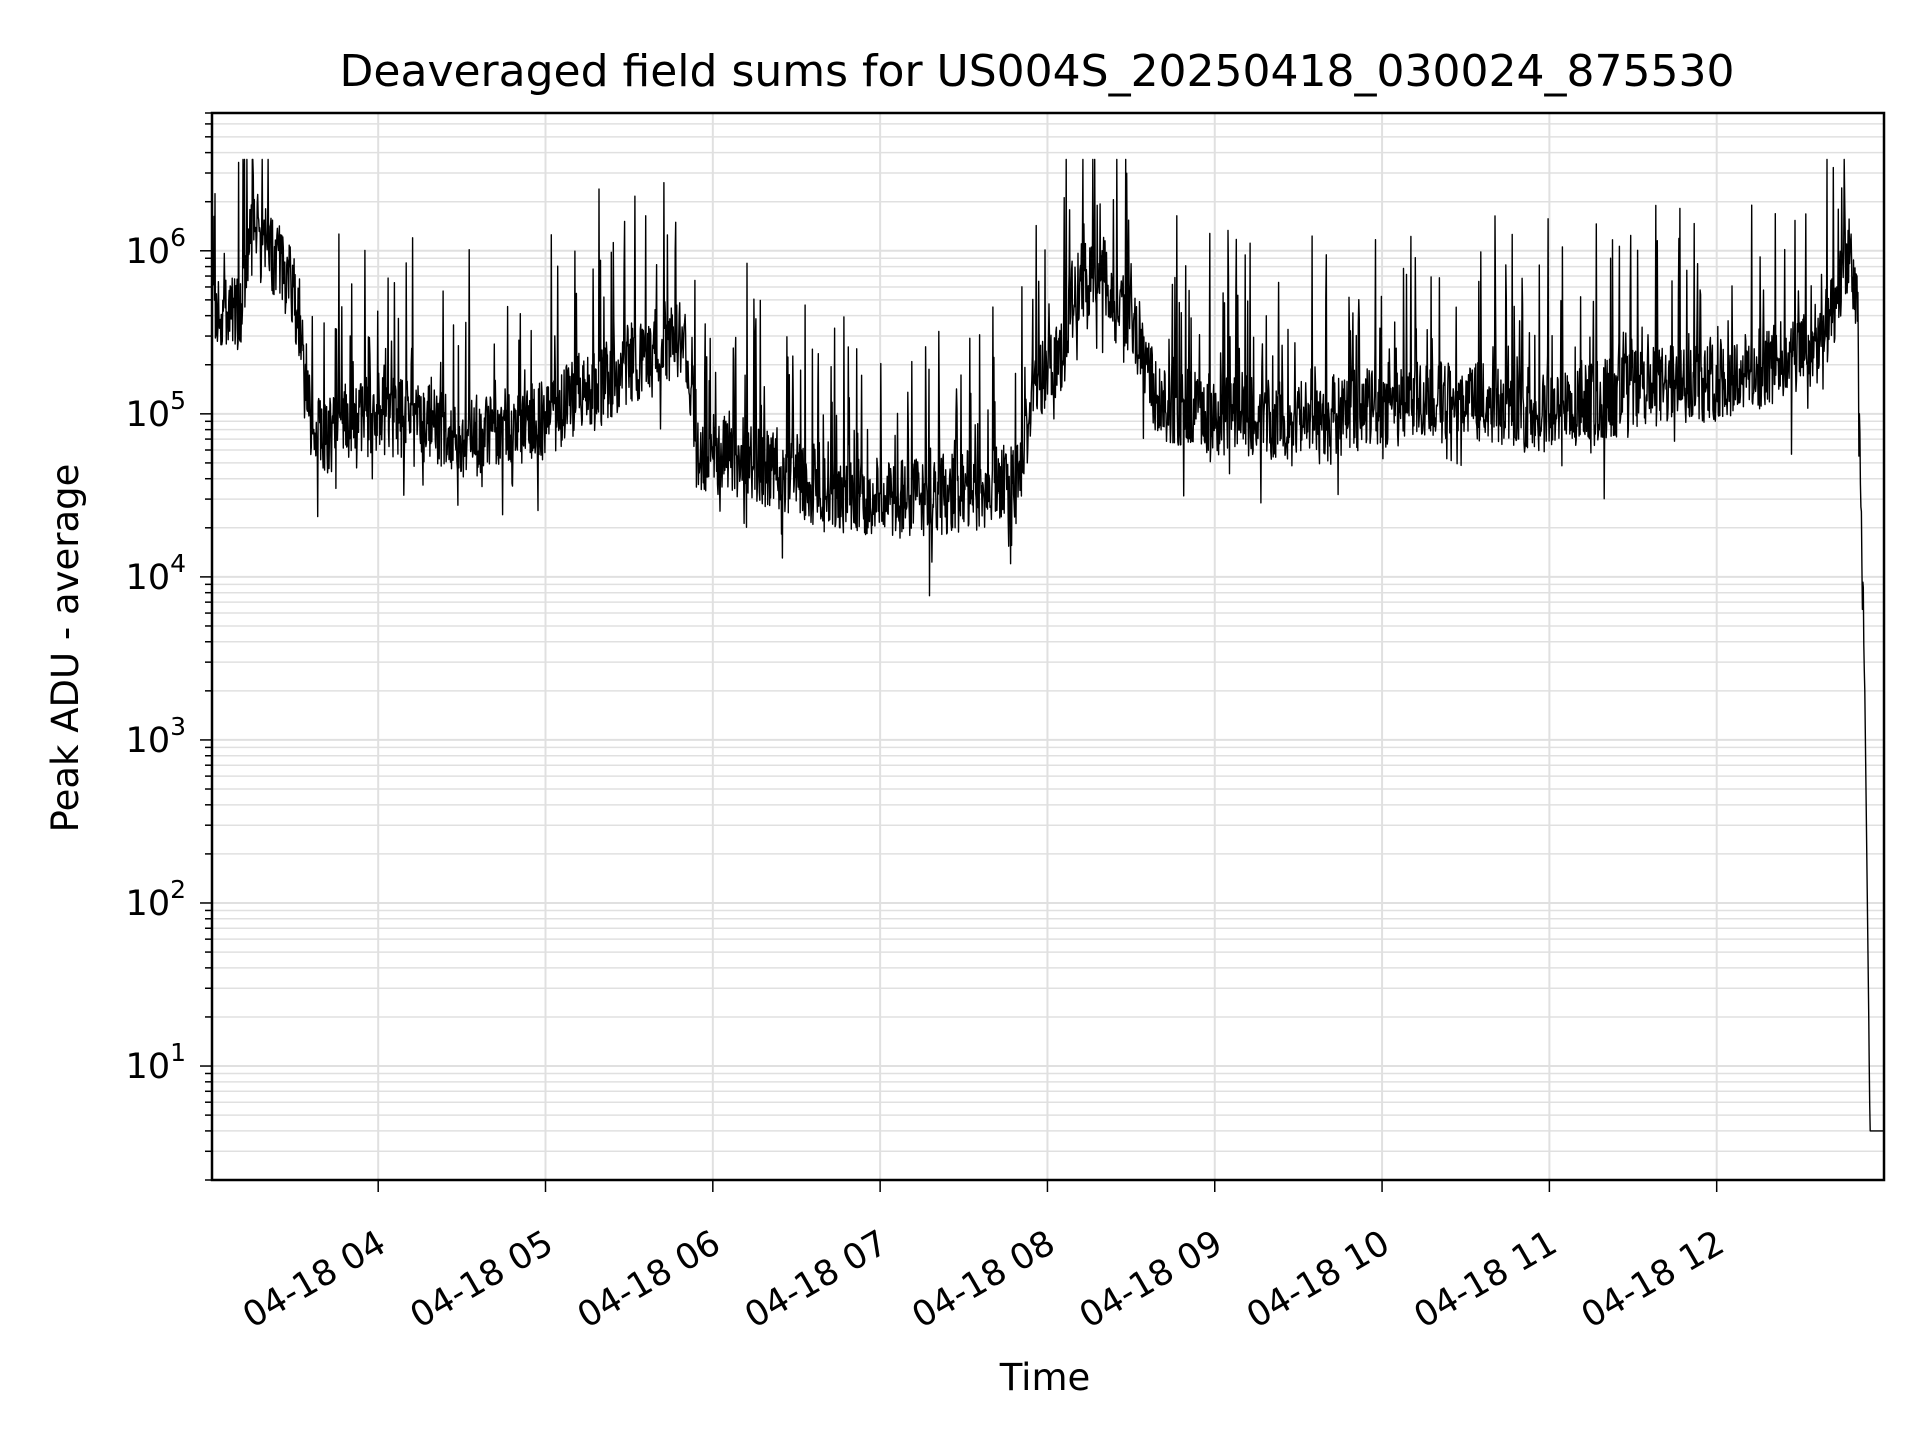 This screenshot has height=1440, width=1920. What do you see at coordinates (156, 899) in the screenshot?
I see `y-tick-label: 10²` at bounding box center [156, 899].